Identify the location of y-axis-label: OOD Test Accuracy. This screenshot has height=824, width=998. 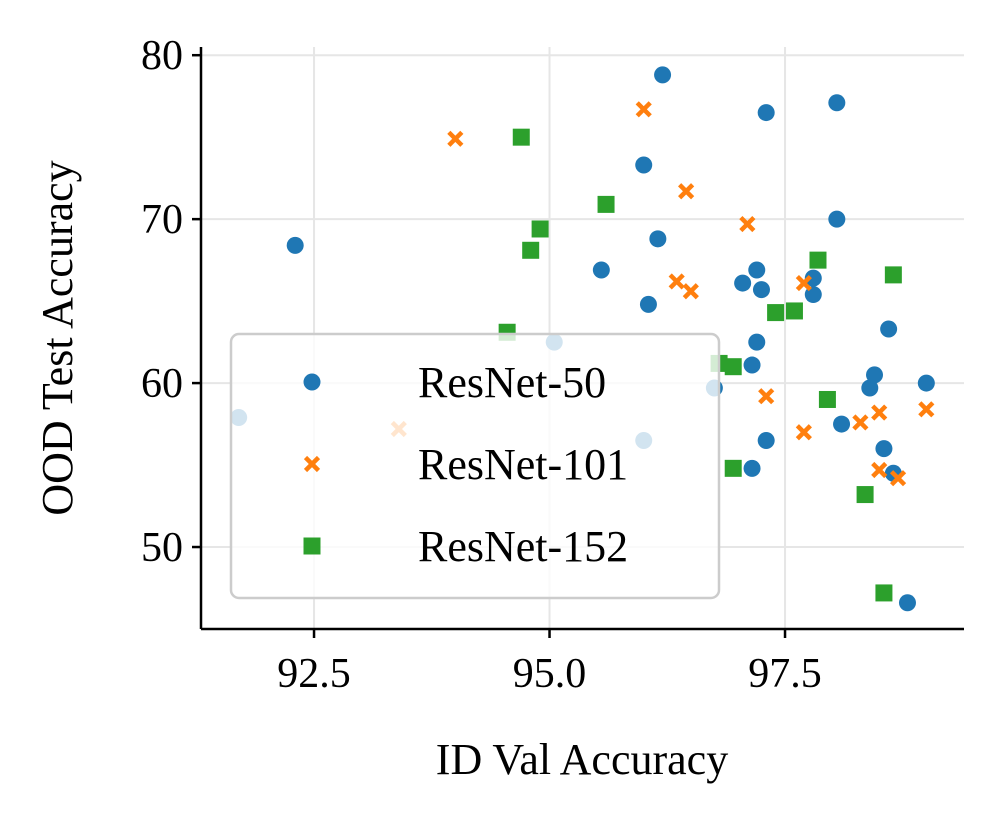
(57, 337).